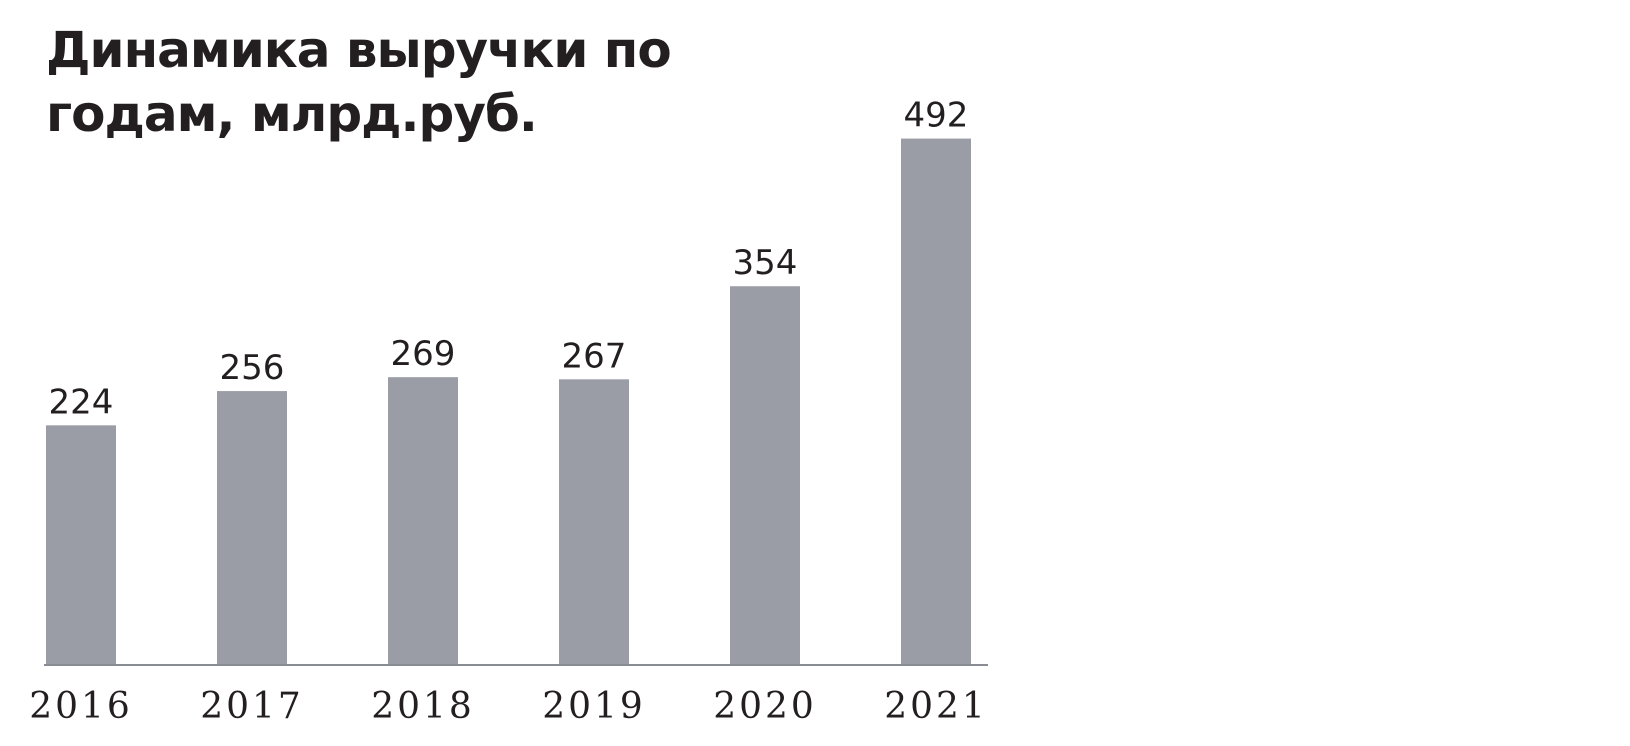  I want to click on value-label: 354, so click(765, 263).